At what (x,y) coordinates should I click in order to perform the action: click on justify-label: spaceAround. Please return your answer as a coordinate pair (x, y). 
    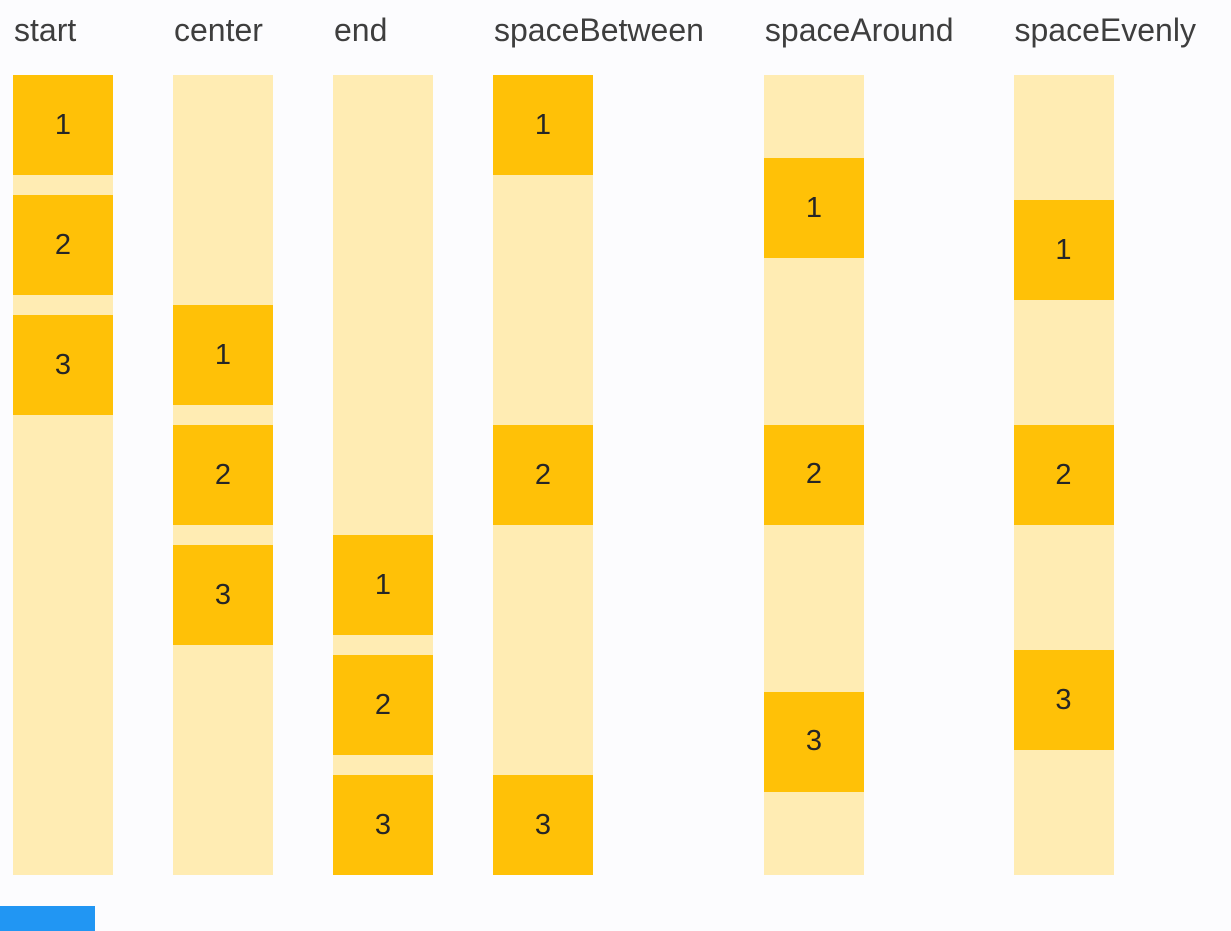
    Looking at the image, I should click on (859, 30).